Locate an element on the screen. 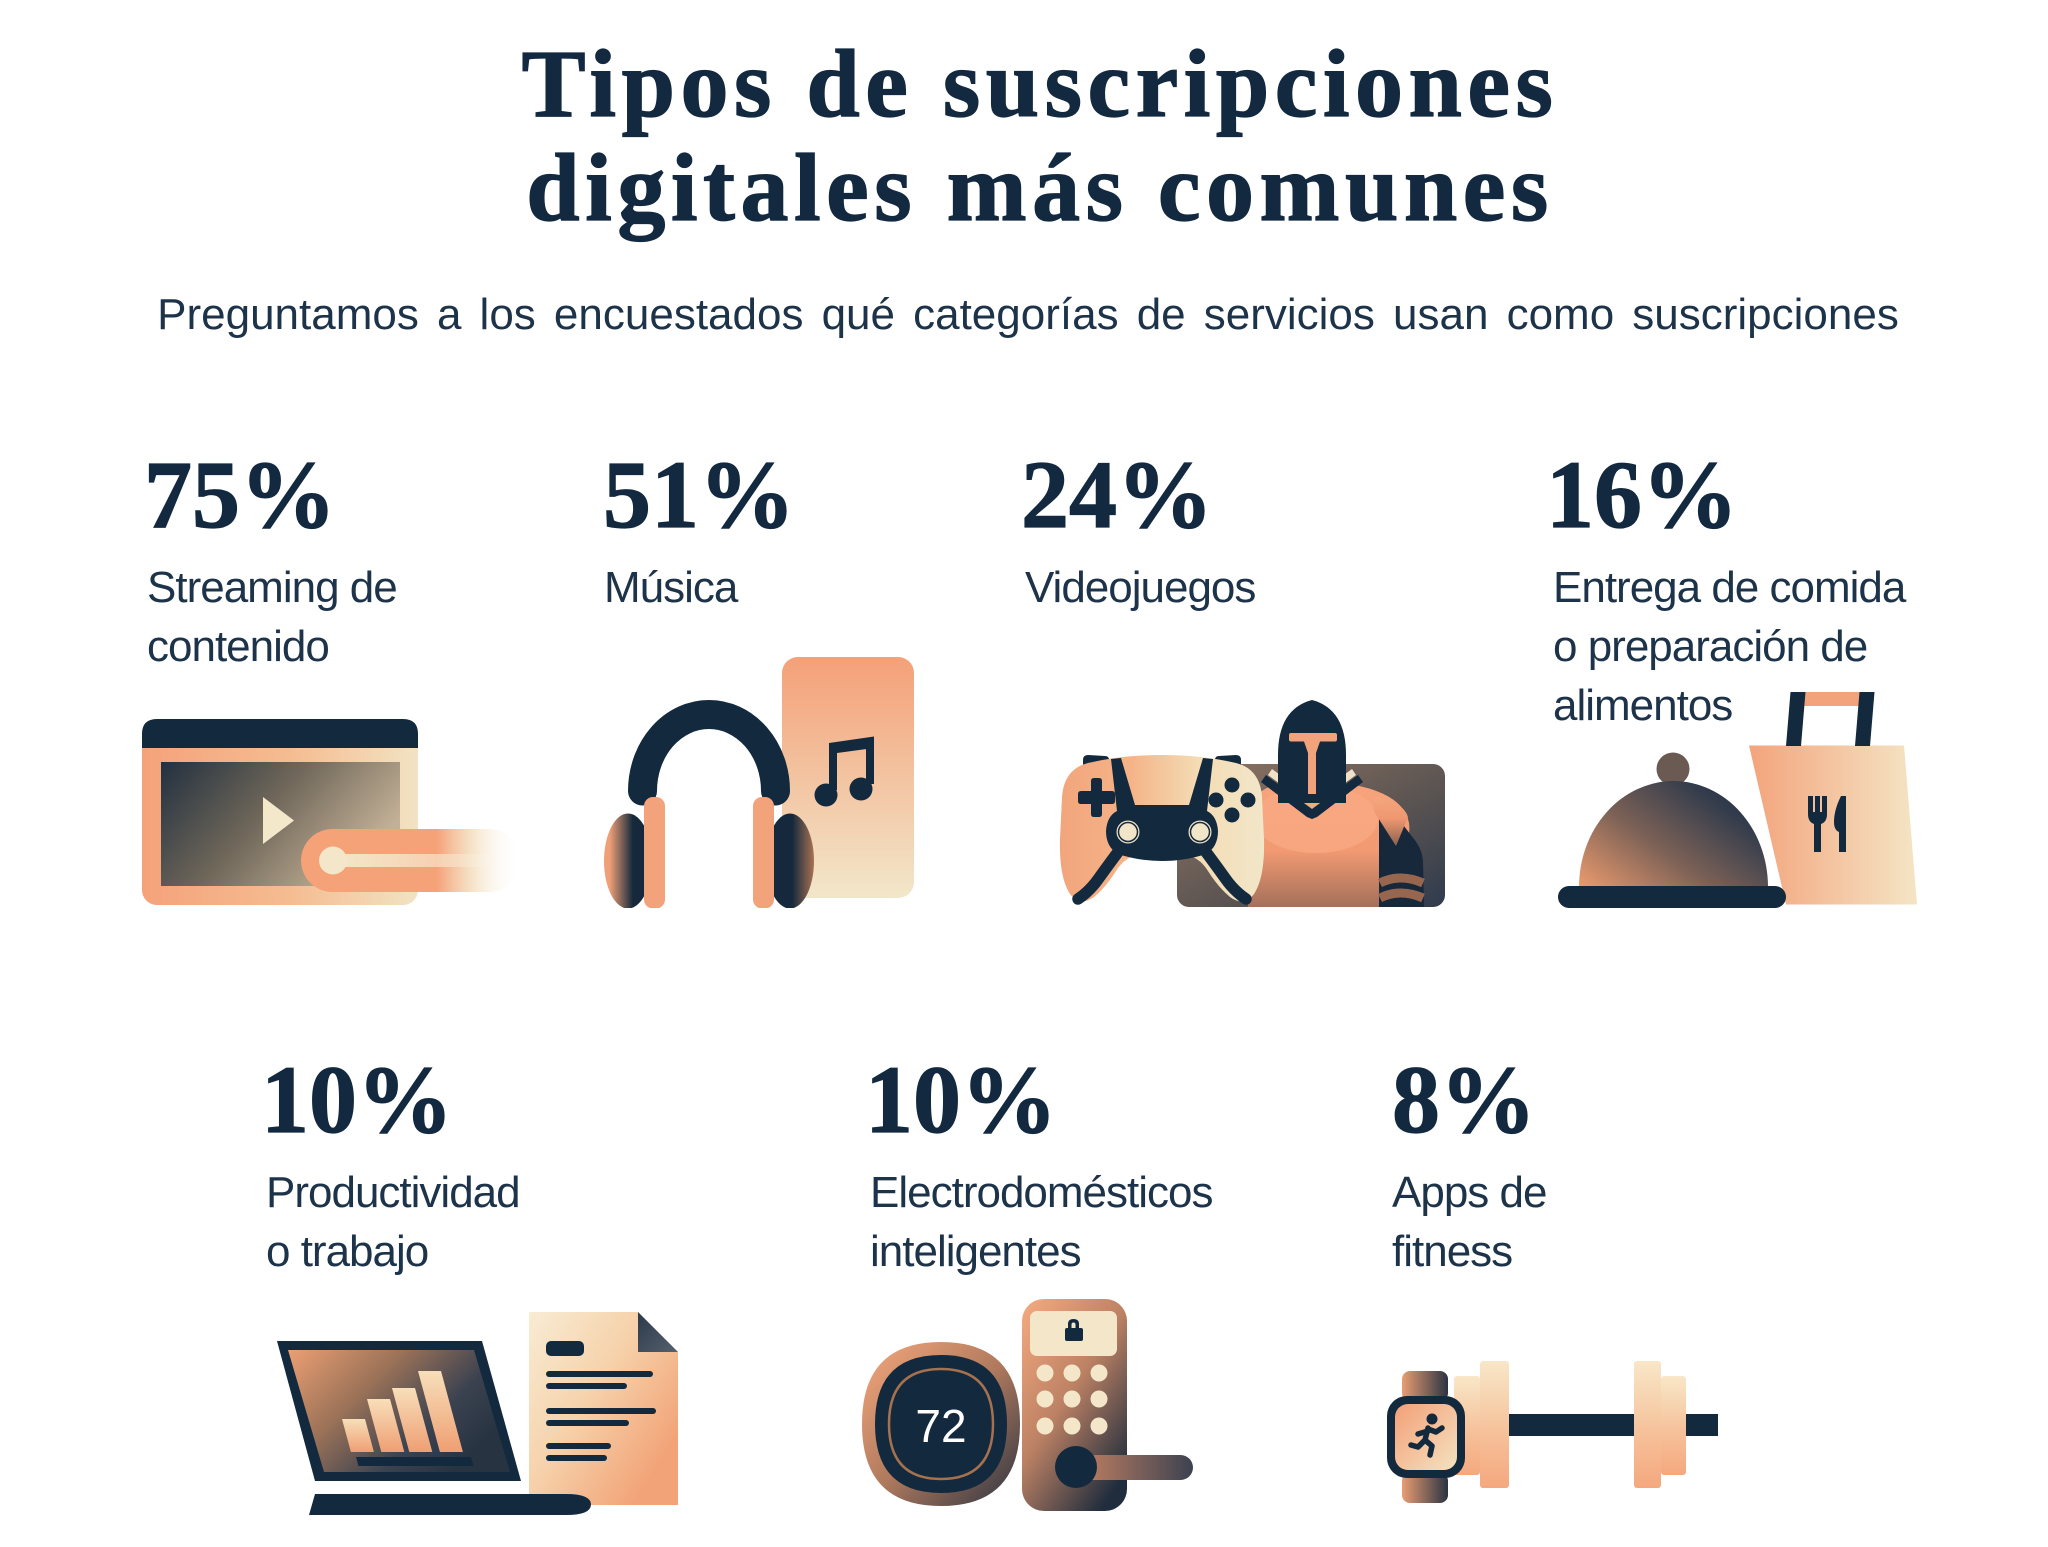 This screenshot has width=2048, height=1547. svg-text: 72 is located at coordinates (940, 1426).